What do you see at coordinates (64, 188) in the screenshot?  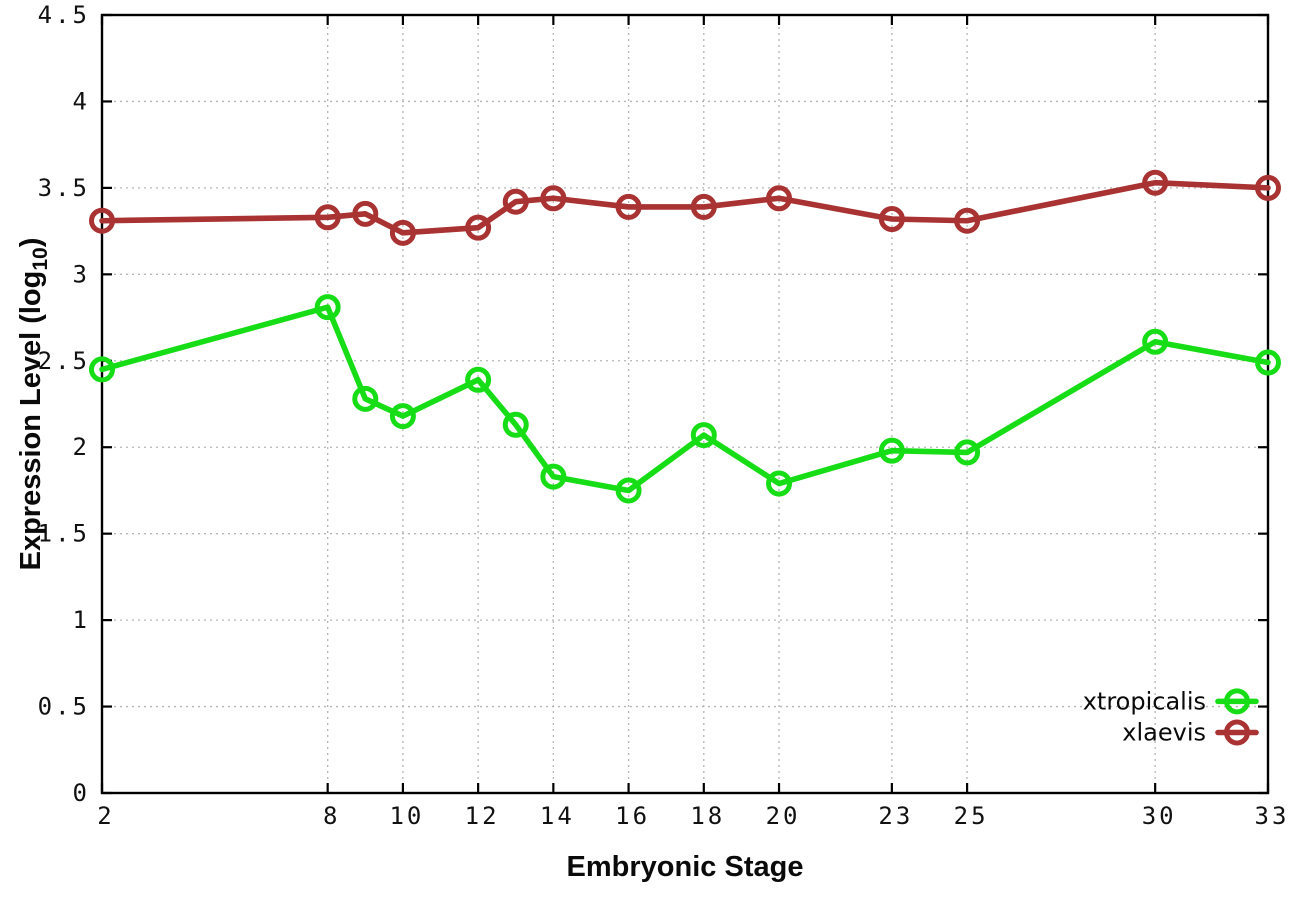 I see `y-tick-label: 3.5` at bounding box center [64, 188].